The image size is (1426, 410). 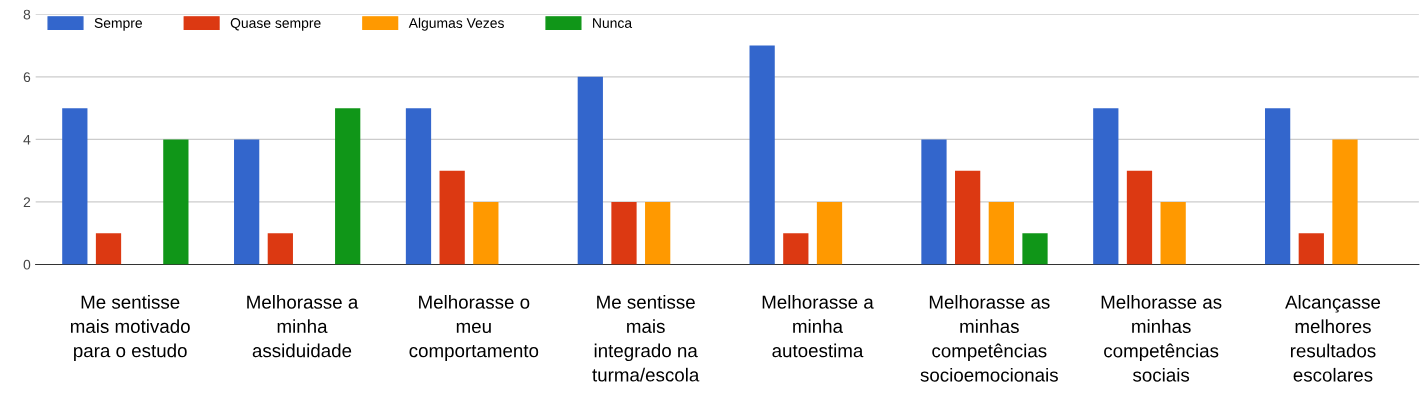 What do you see at coordinates (989, 338) in the screenshot?
I see `x-tick-label: Melhorasse as minhas competências socioemocionais` at bounding box center [989, 338].